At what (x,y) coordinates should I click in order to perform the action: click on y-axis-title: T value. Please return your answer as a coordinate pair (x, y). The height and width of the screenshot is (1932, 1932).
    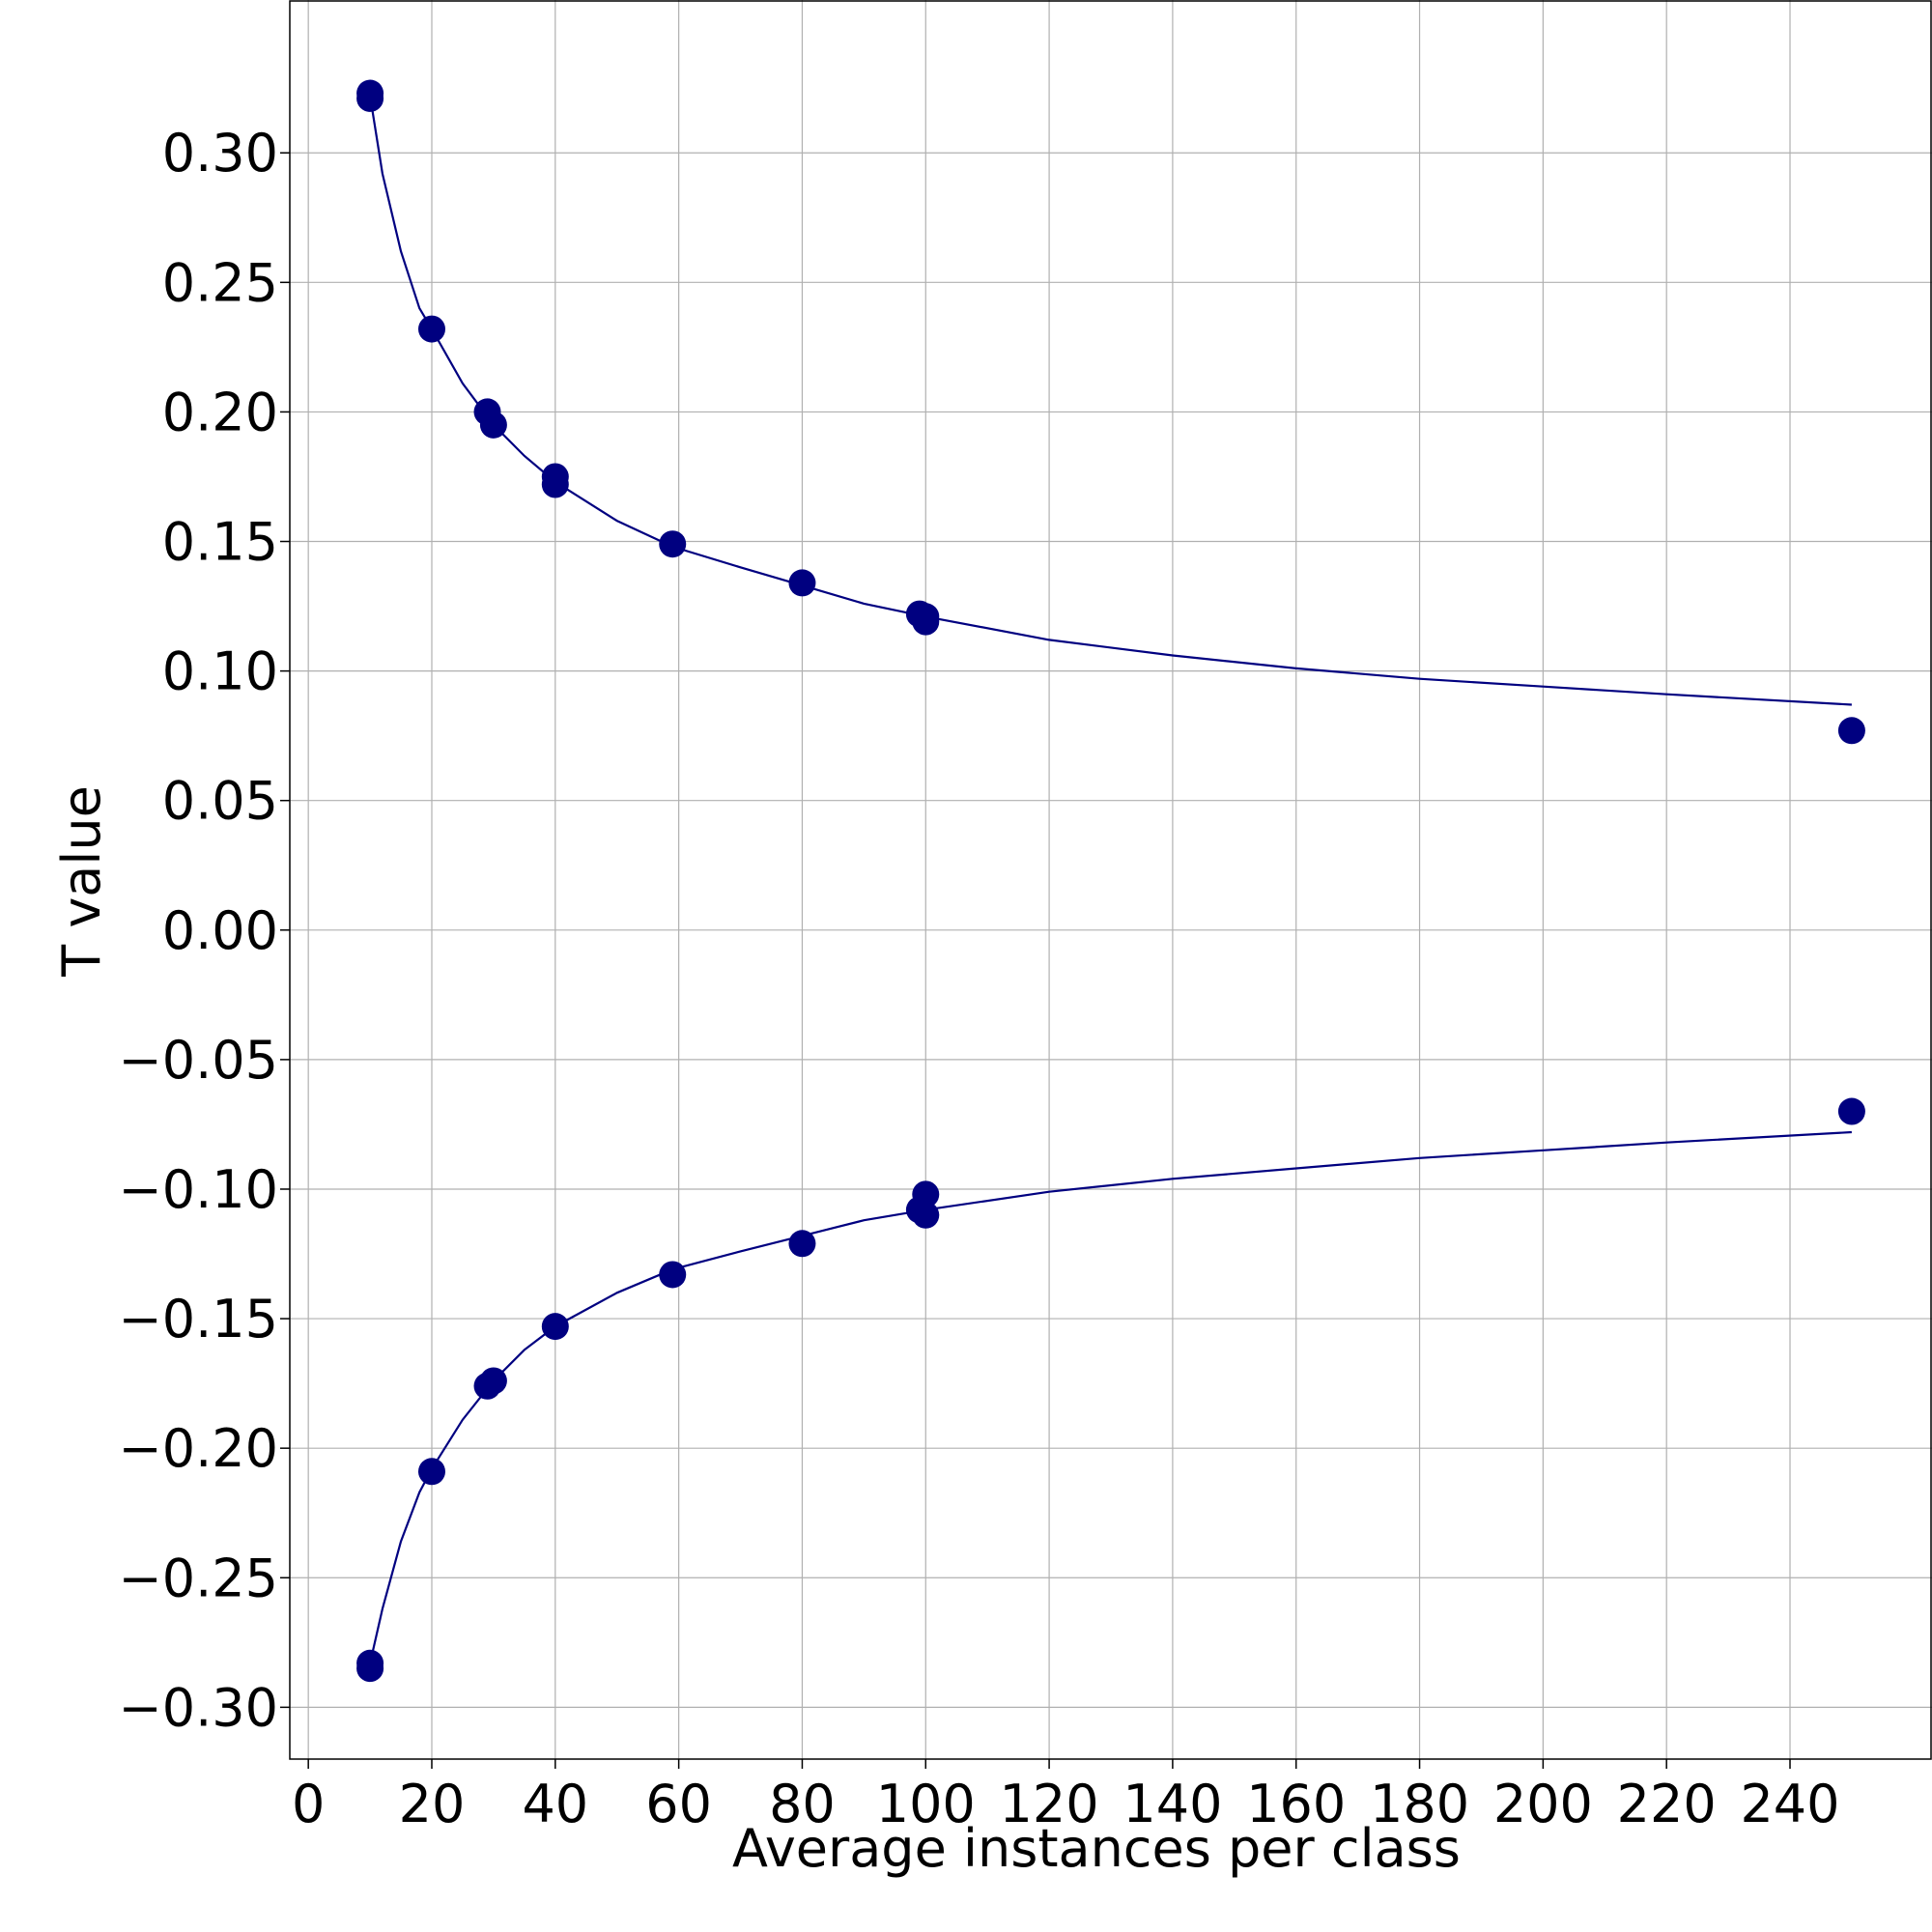
    Looking at the image, I should click on (81, 881).